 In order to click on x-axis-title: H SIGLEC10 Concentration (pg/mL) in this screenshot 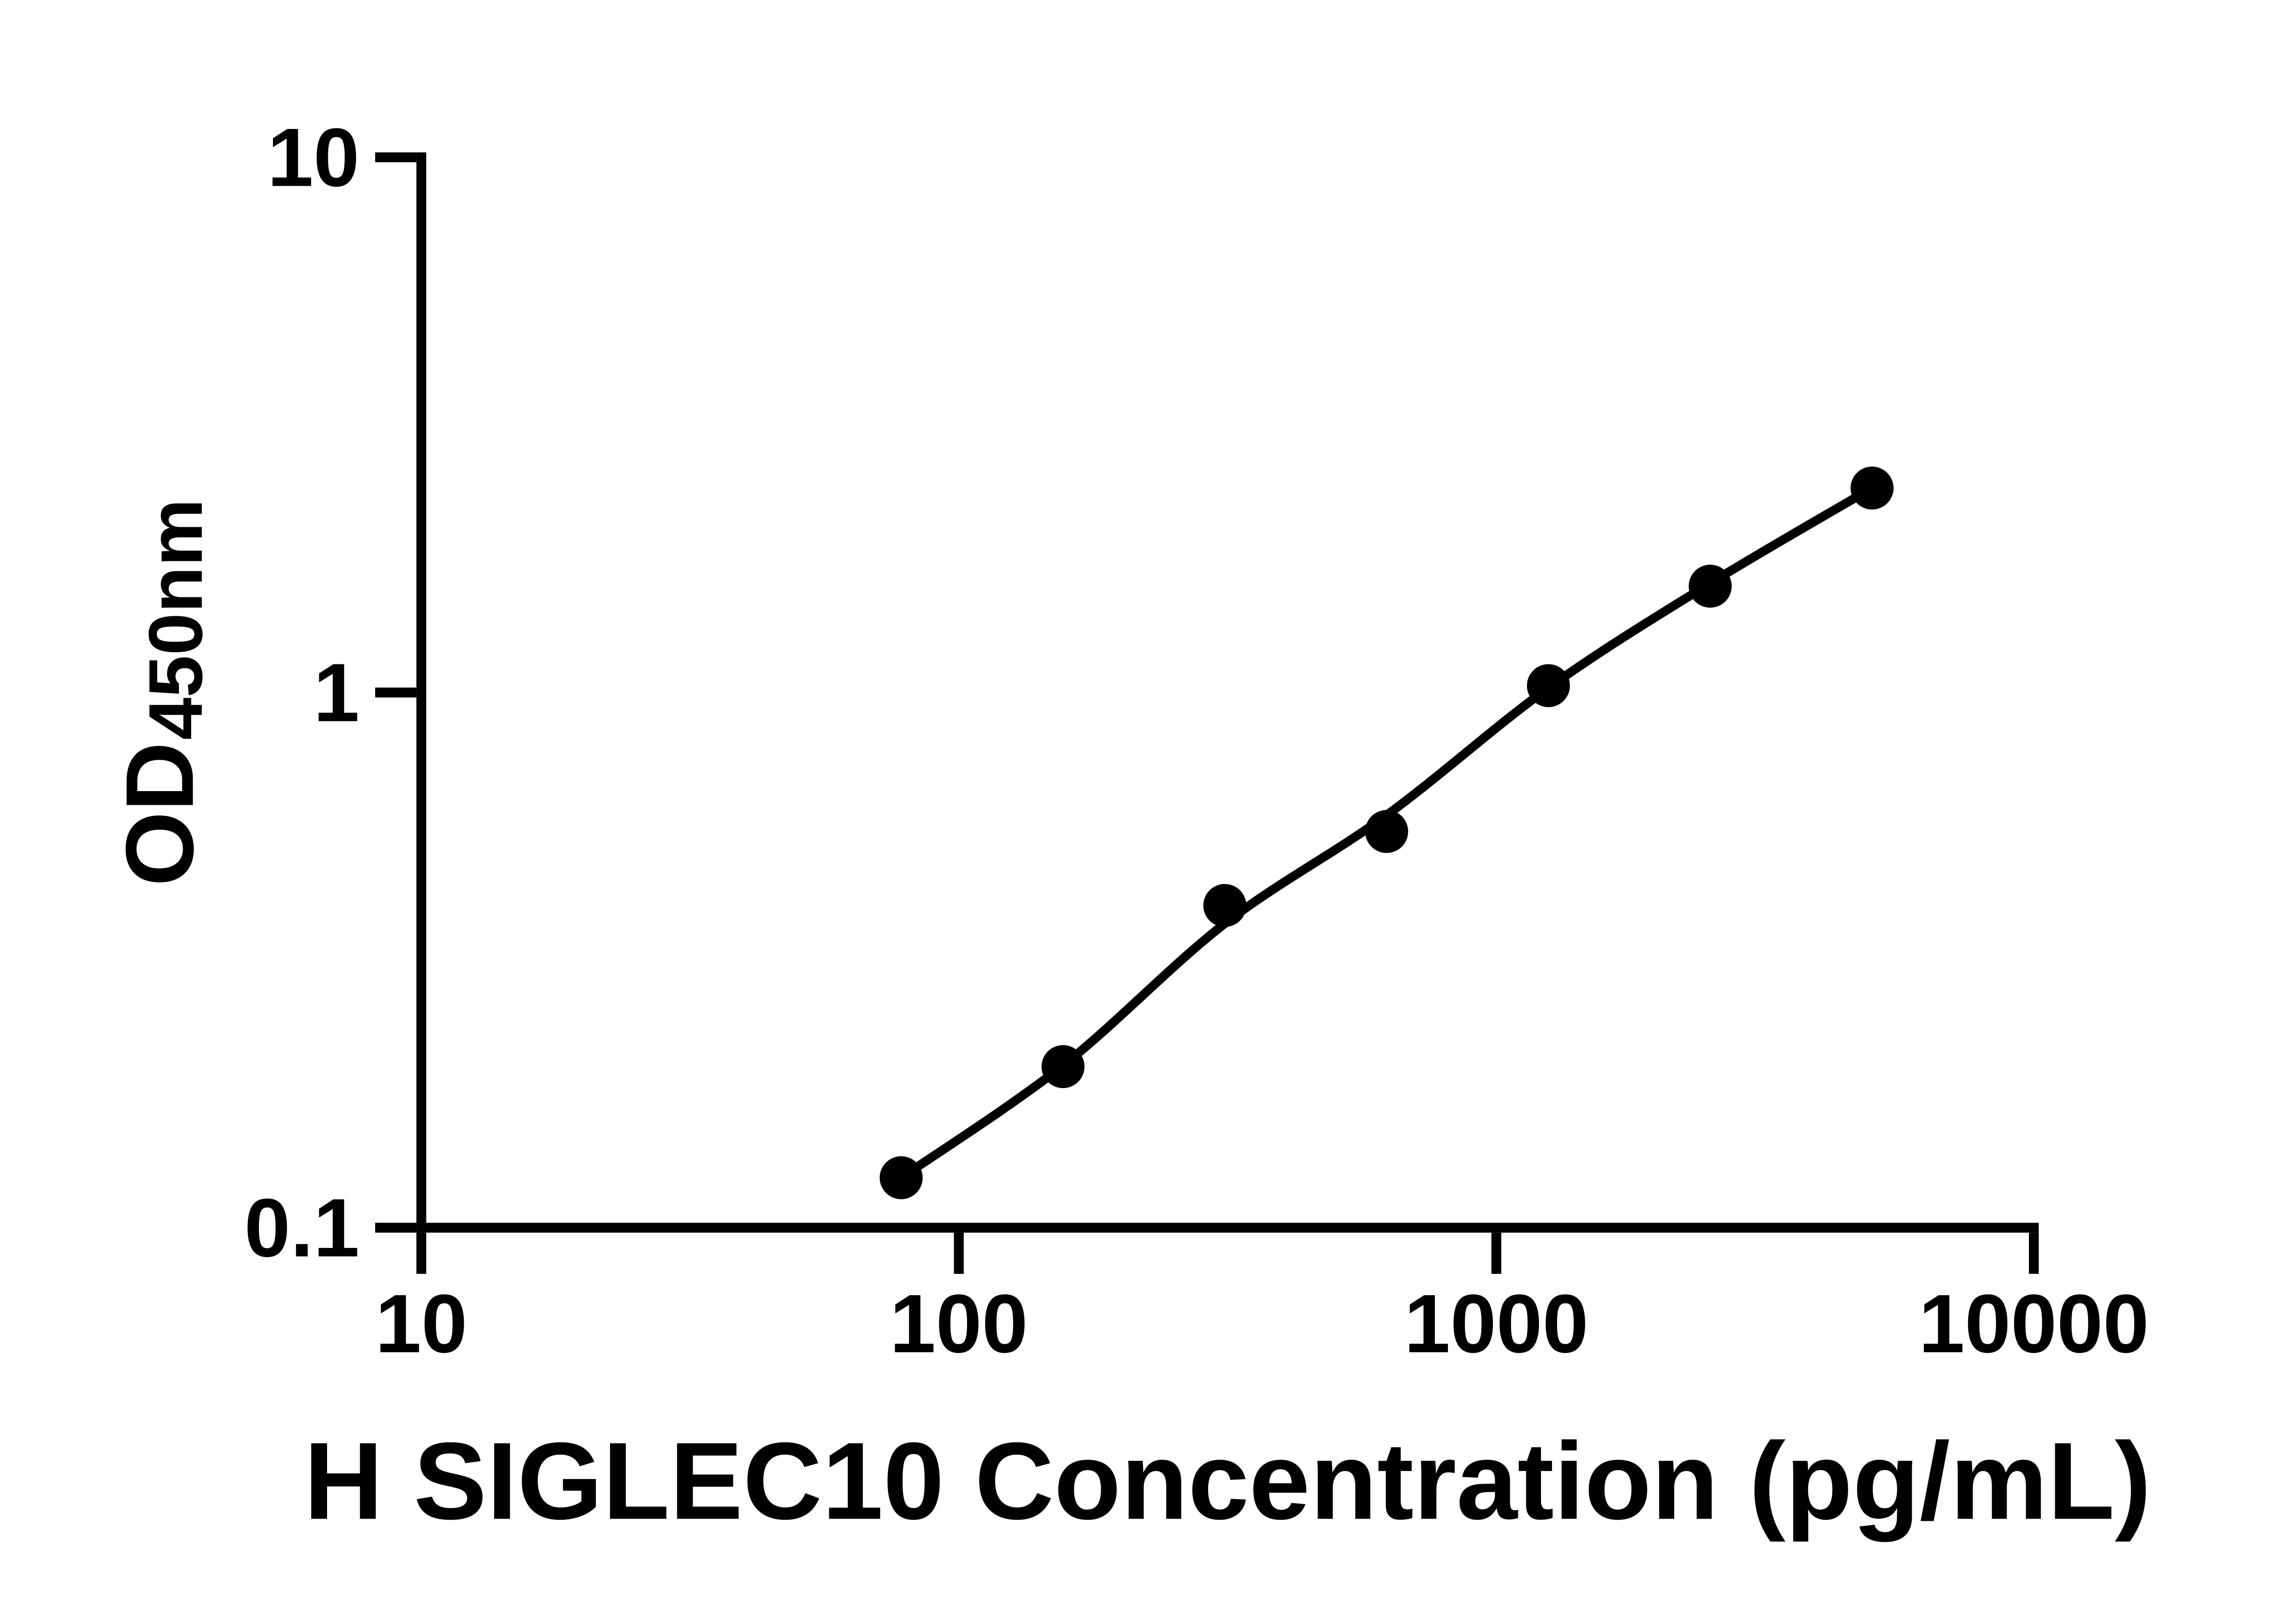, I will do `click(1227, 1481)`.